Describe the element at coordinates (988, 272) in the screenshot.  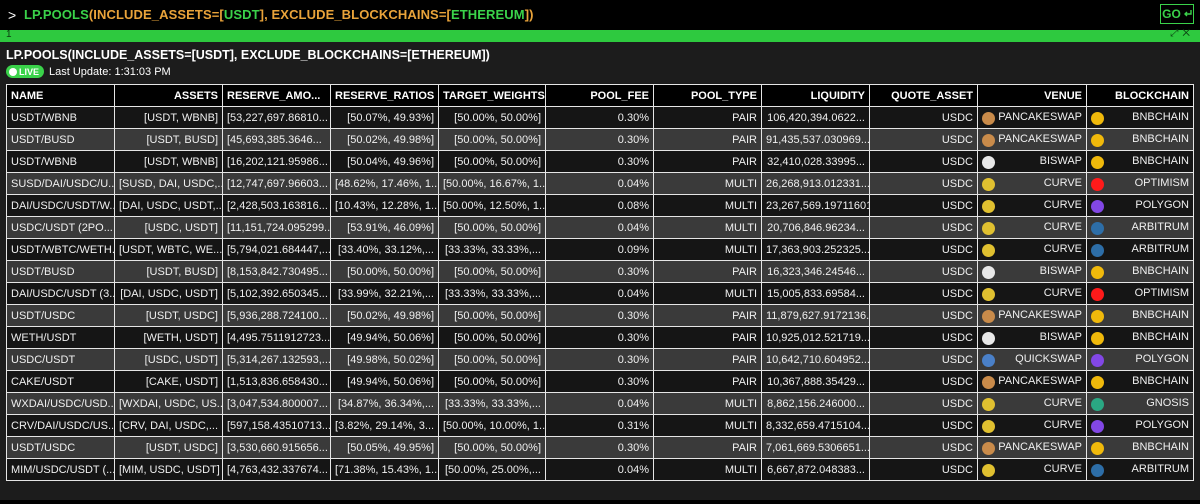
I see `biswap-logo-icon` at that location.